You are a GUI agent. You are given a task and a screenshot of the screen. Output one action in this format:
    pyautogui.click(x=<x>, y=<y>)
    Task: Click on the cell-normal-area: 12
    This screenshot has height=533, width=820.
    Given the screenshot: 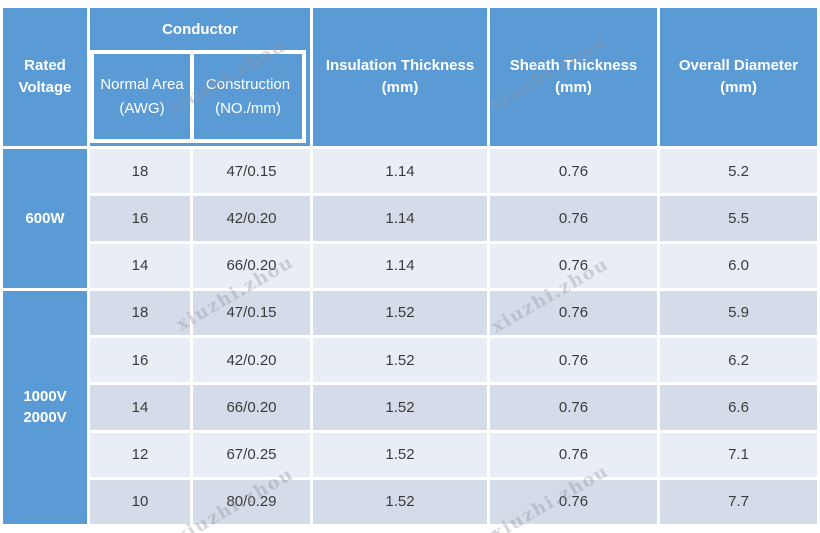 What is the action you would take?
    pyautogui.click(x=140, y=454)
    